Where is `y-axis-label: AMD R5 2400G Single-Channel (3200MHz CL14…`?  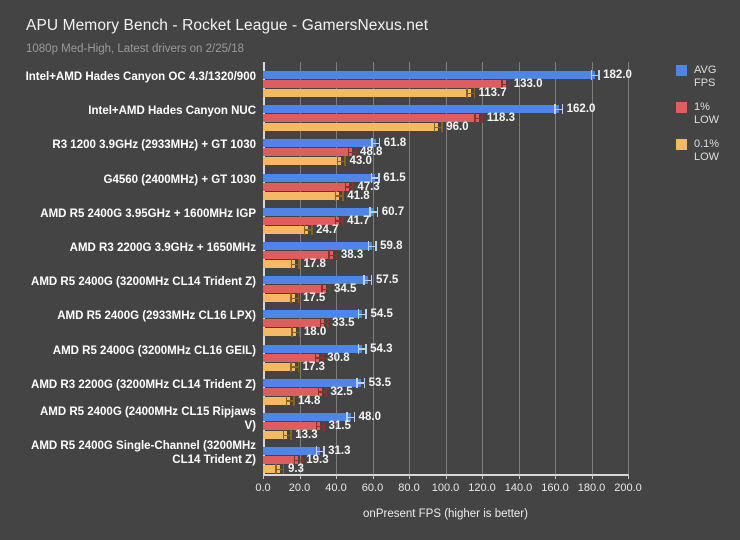 y-axis-label: AMD R5 2400G Single-Channel (3200MHz CL14… is located at coordinates (130, 453).